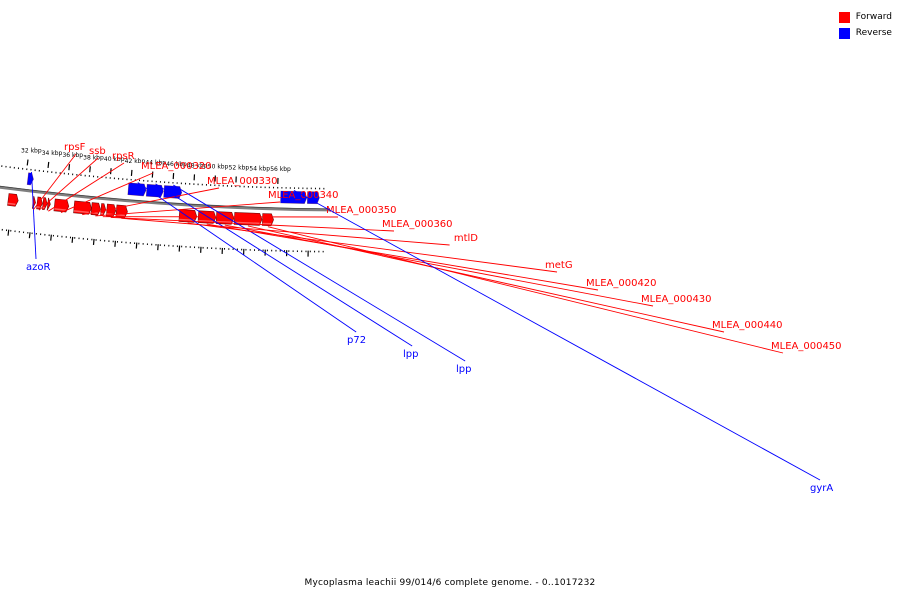 The height and width of the screenshot is (600, 900). What do you see at coordinates (38, 267) in the screenshot?
I see `gene-label-azor: azoR` at bounding box center [38, 267].